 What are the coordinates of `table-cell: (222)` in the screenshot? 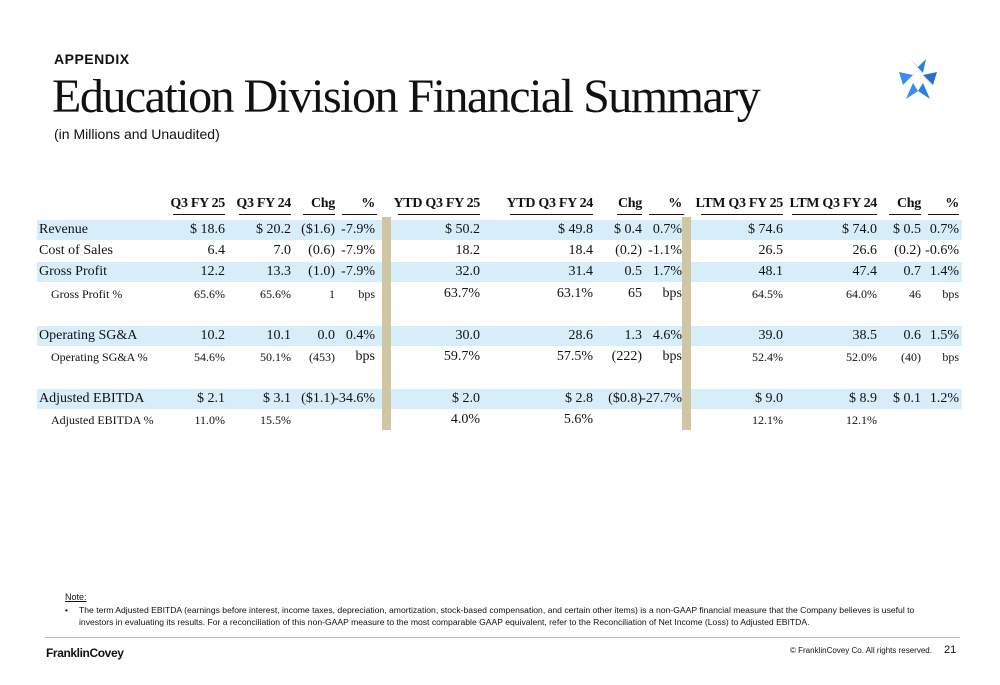 It's located at (626, 356).